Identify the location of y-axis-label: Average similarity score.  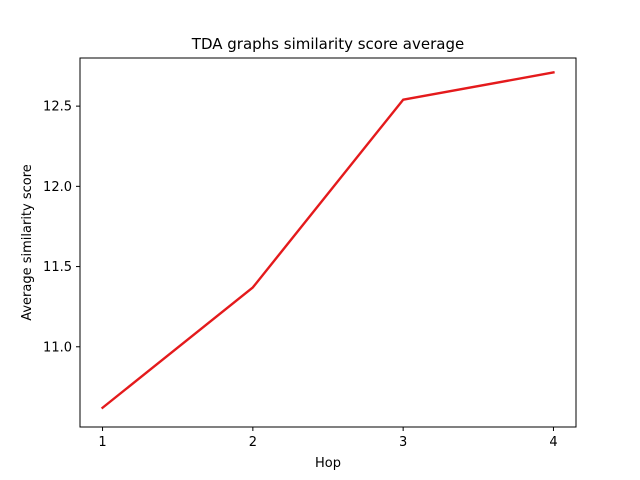
(27, 242).